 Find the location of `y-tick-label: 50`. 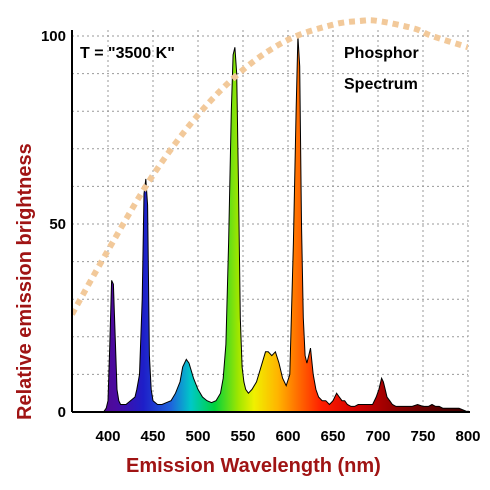

y-tick-label: 50 is located at coordinates (57, 224).